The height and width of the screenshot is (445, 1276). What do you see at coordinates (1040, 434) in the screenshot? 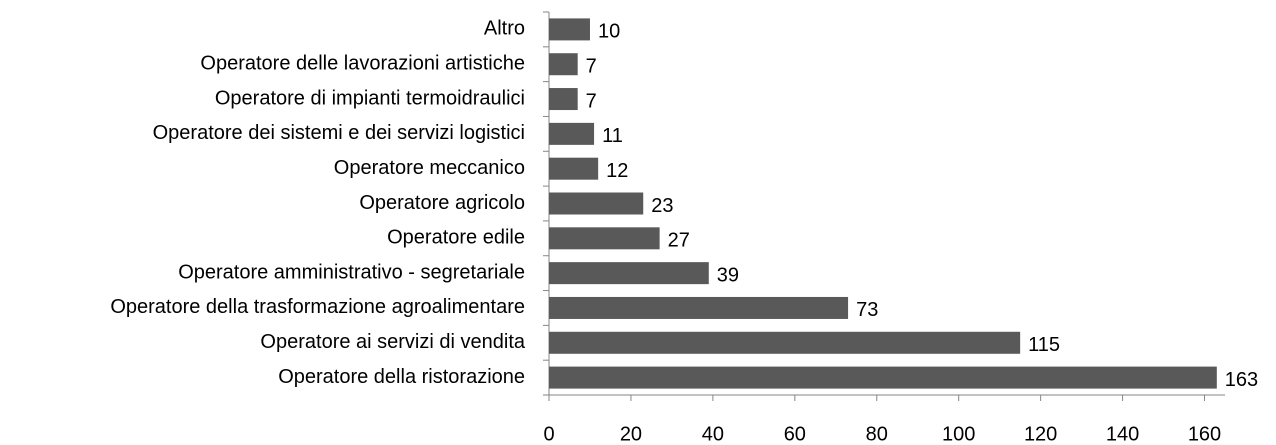
I see `x-tick-label: 120` at bounding box center [1040, 434].